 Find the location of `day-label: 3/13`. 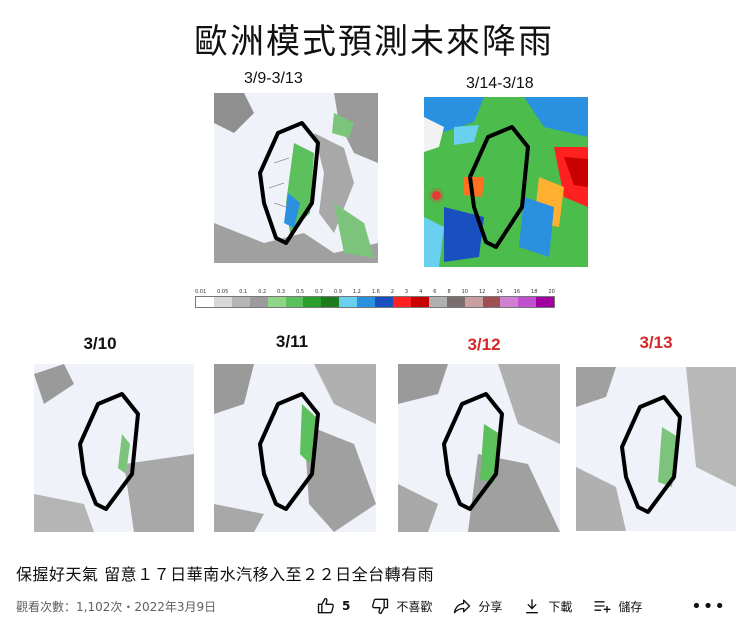

day-label: 3/13 is located at coordinates (656, 342).